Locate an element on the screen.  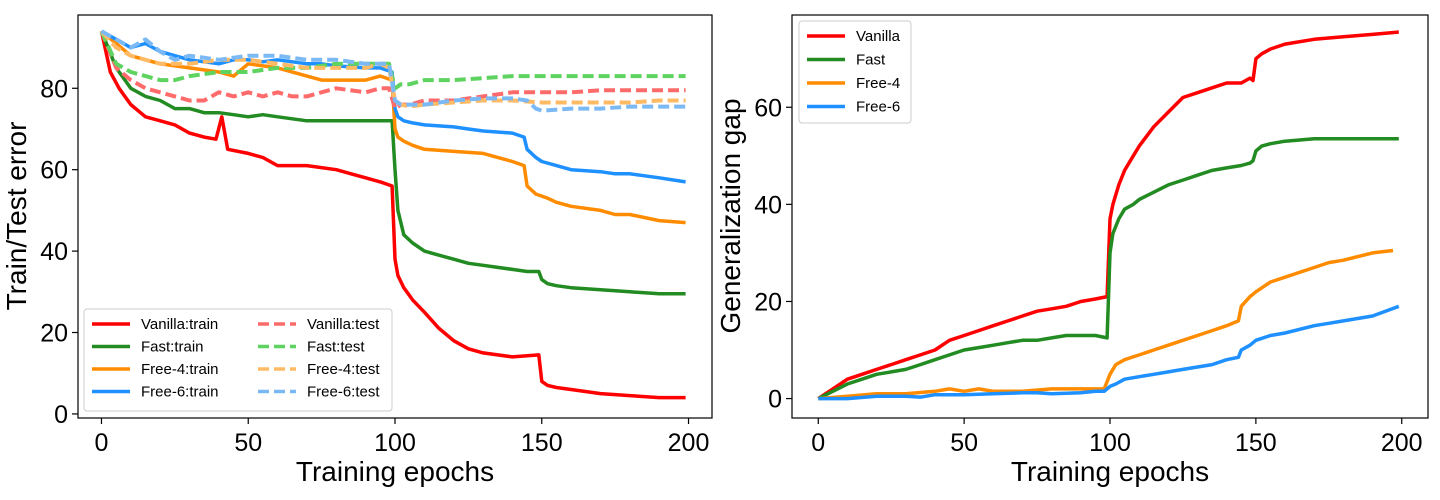
legend-label-free-6-train: Free-6:train is located at coordinates (180, 392).